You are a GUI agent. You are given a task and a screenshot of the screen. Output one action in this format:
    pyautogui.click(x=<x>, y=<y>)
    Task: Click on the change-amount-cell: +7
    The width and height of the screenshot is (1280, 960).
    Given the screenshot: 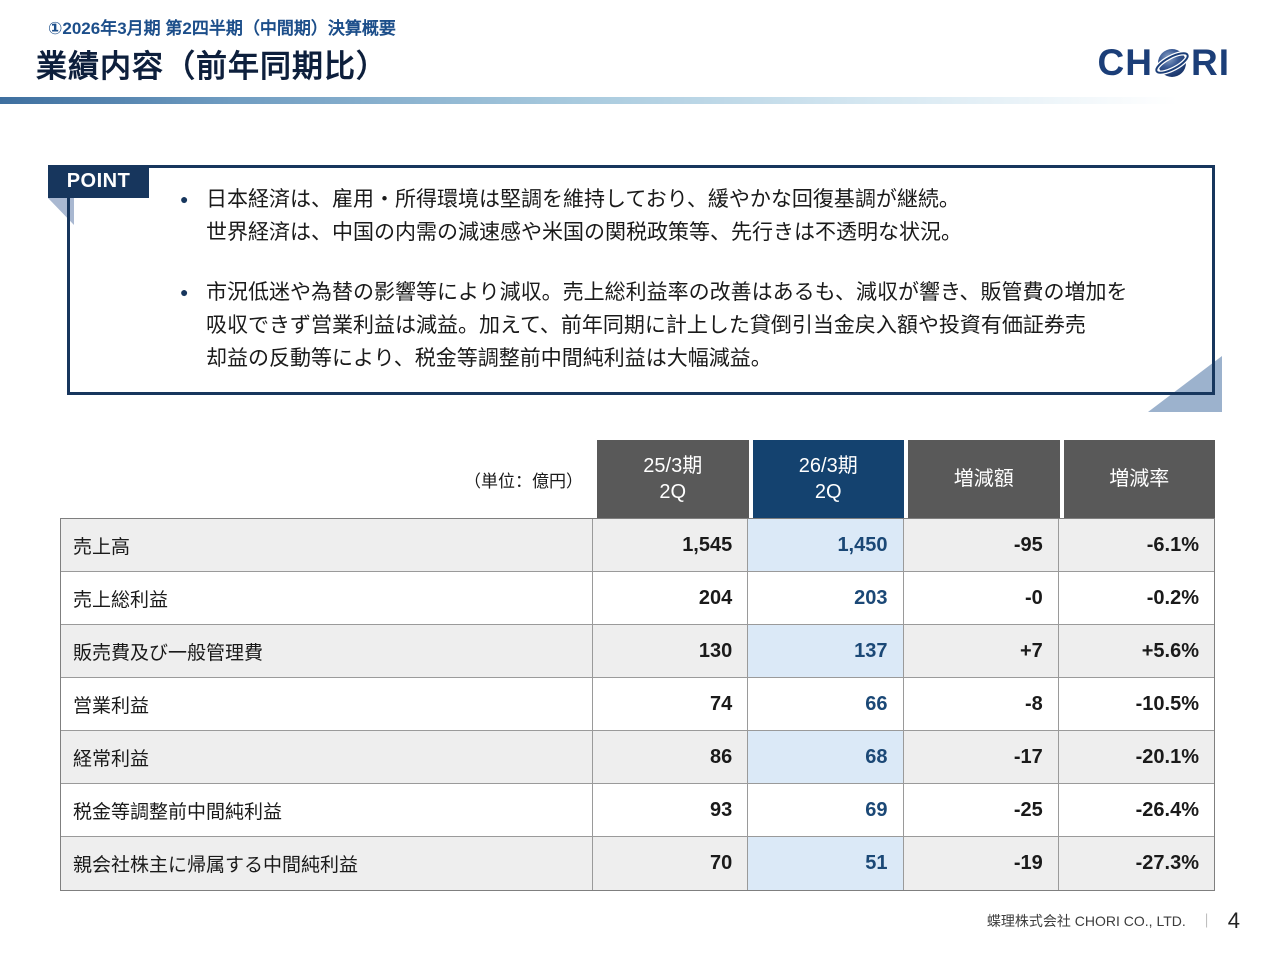 What is the action you would take?
    pyautogui.click(x=981, y=651)
    